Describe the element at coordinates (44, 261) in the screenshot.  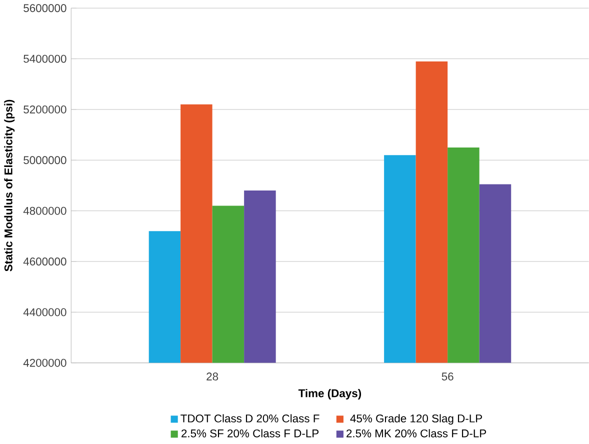
I see `y-tick-label: 4600000` at that location.